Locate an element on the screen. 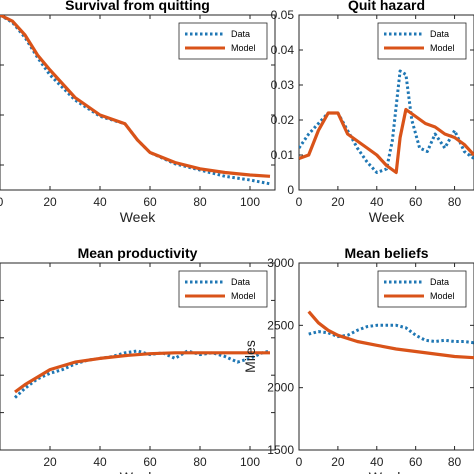  chart-title: Survival from quitting is located at coordinates (137, 6).